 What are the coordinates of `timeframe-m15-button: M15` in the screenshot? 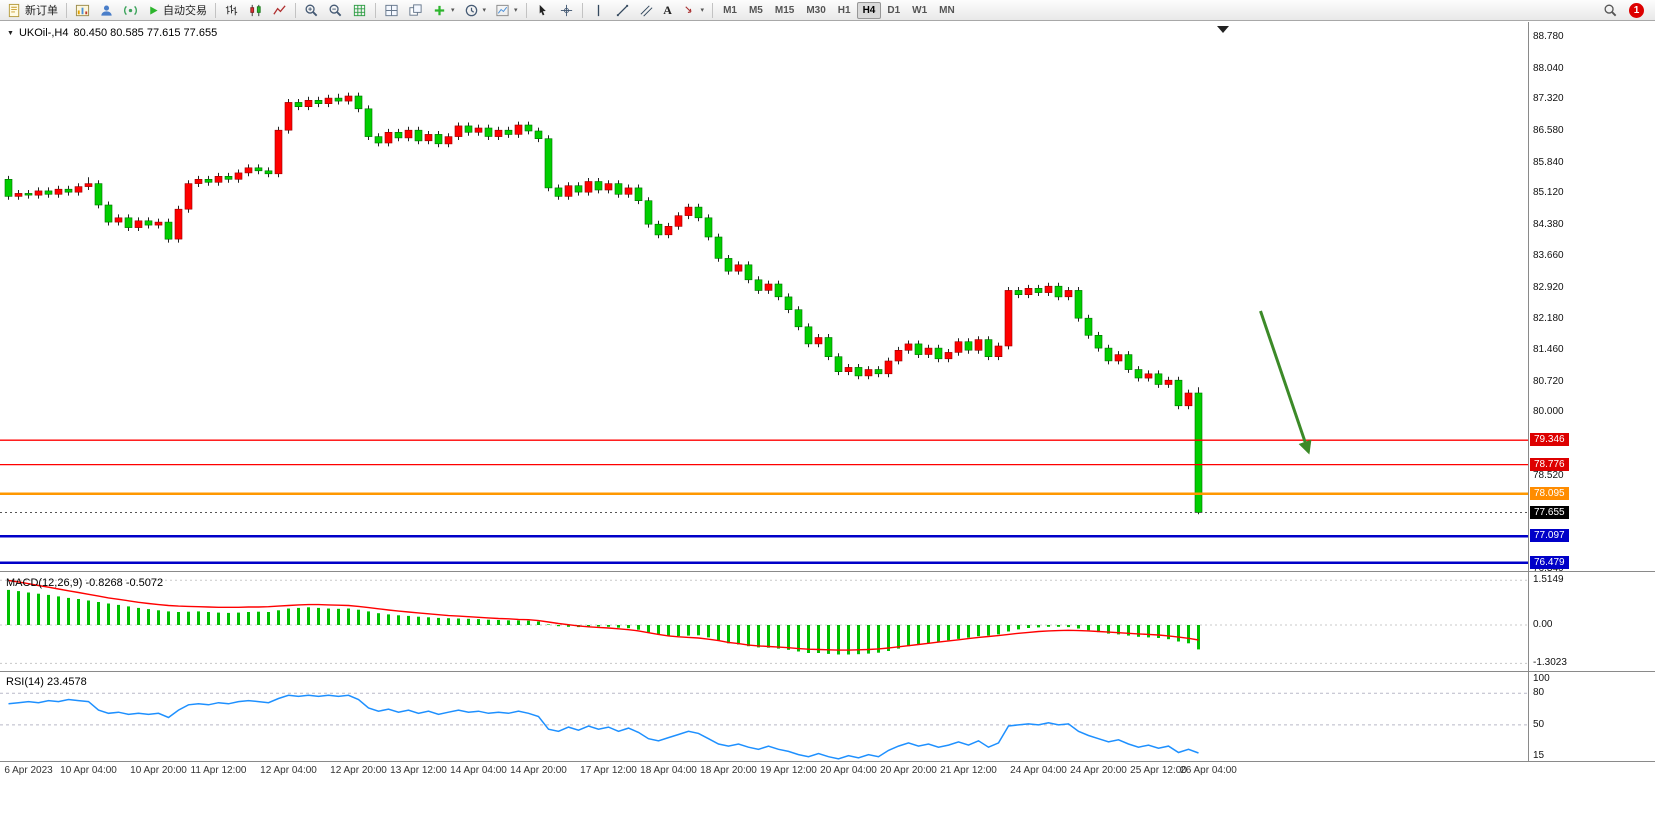 It's located at (784, 10).